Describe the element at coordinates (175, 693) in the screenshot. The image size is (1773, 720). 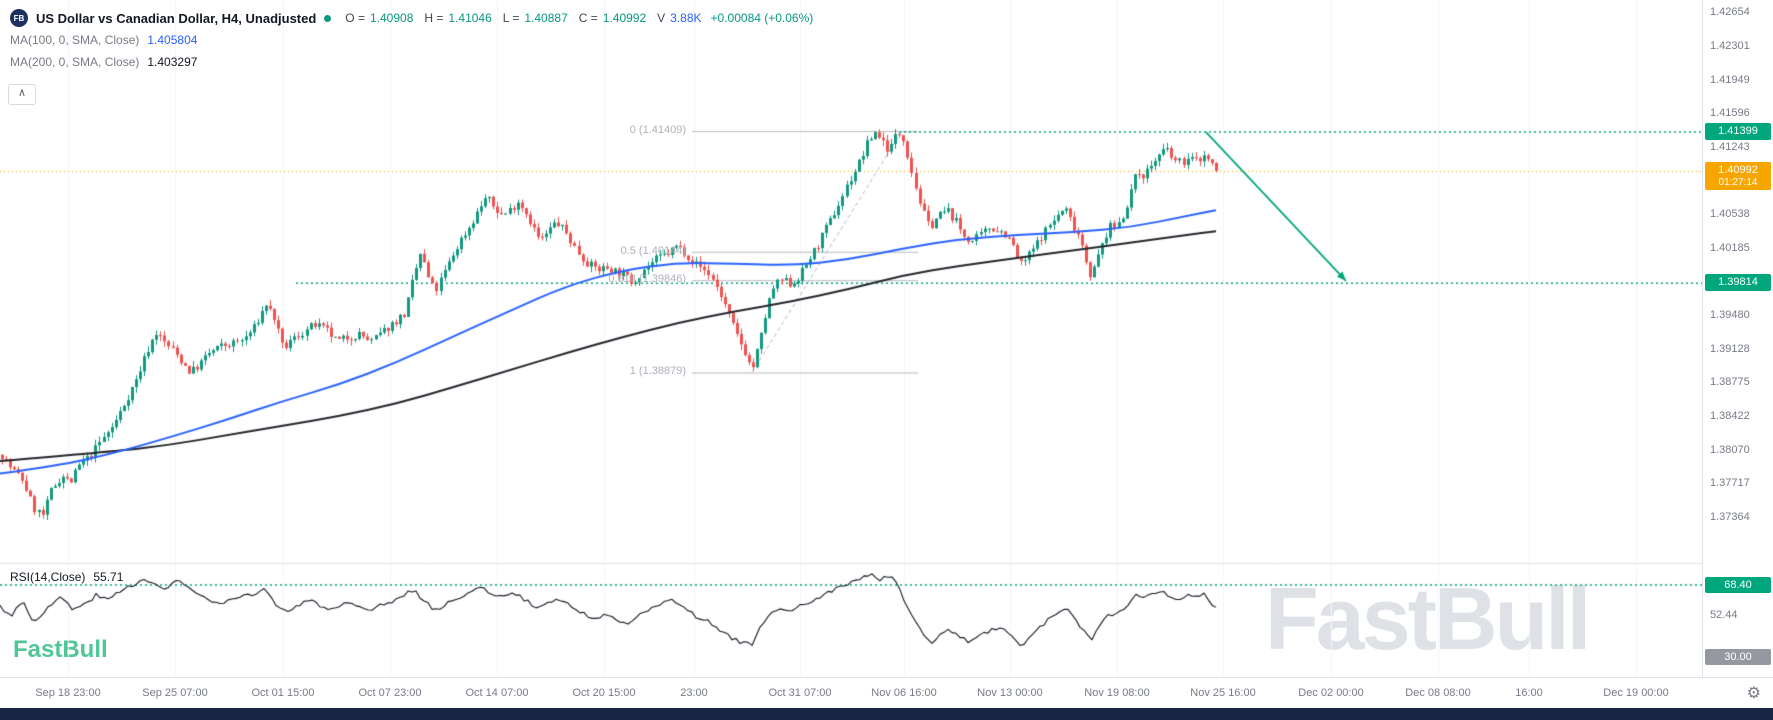
I see `time-tick: Sep 25 07:00` at that location.